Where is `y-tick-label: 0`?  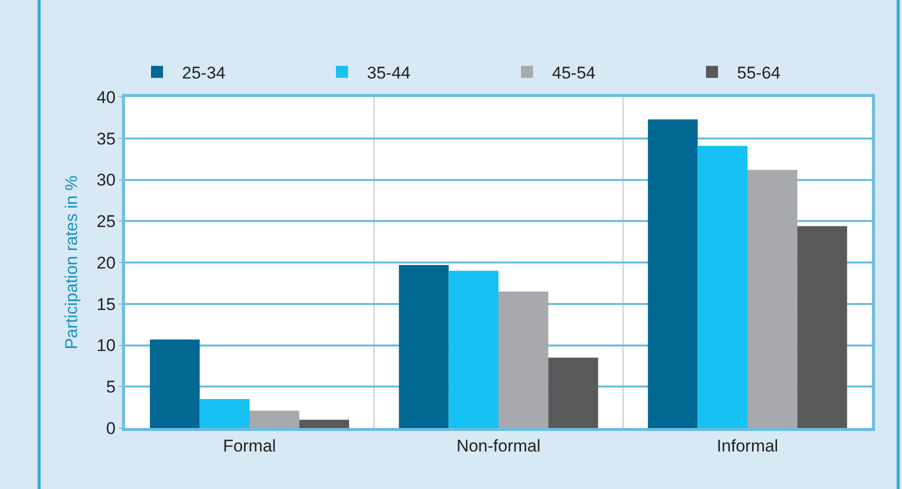 y-tick-label: 0 is located at coordinates (111, 428).